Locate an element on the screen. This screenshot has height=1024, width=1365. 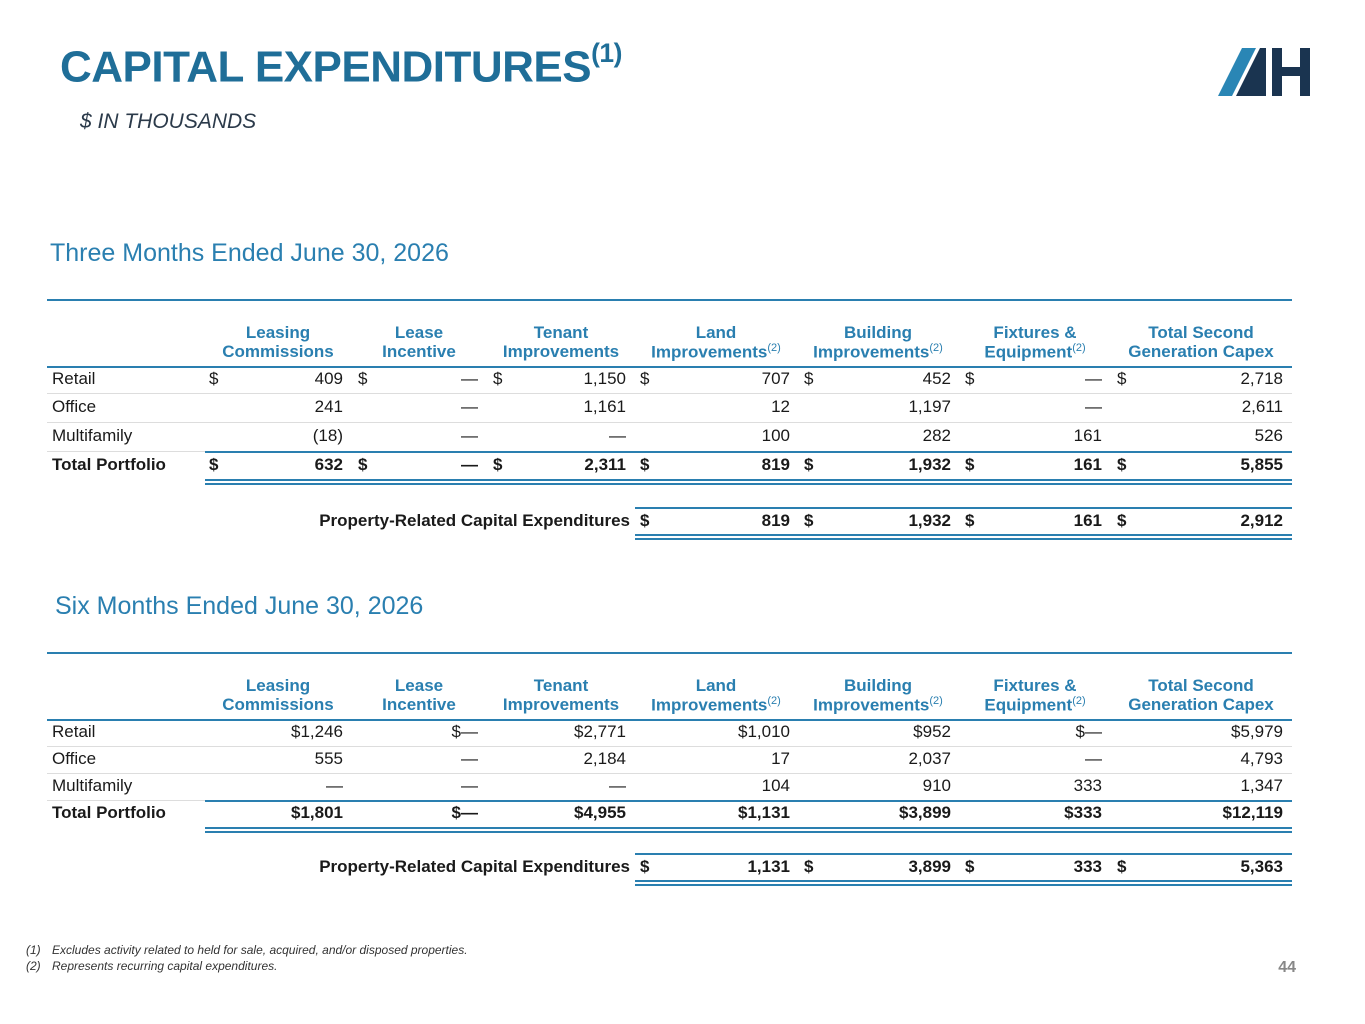
cell: 333 is located at coordinates (1087, 785).